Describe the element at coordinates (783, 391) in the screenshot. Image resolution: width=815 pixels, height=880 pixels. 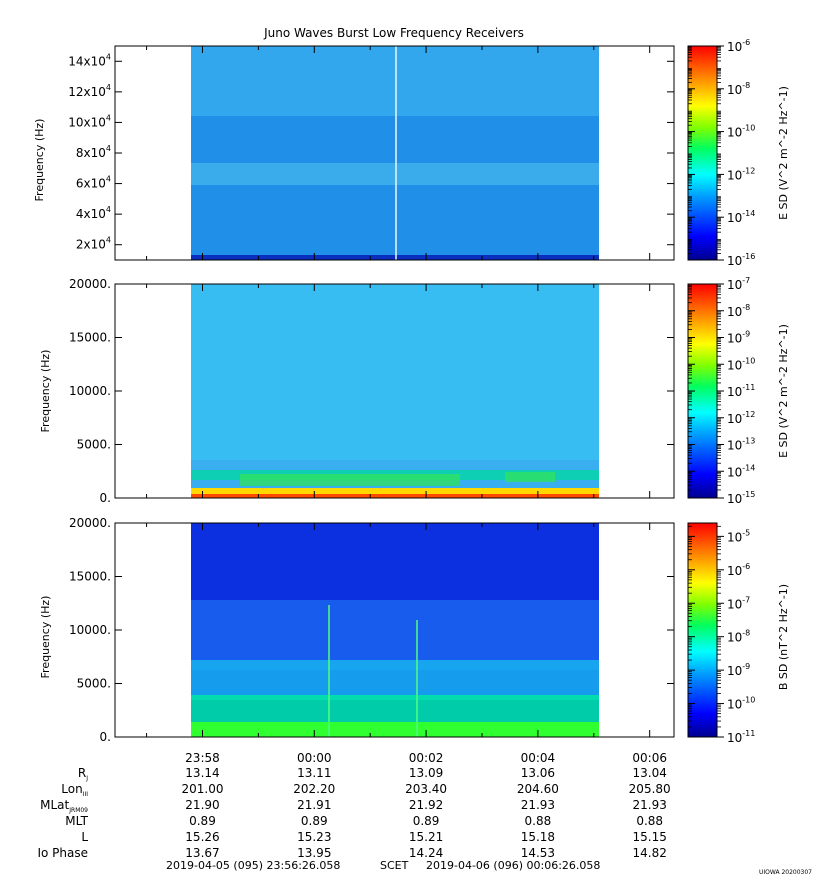
I see `colorbar-label: E SD (V^2 m^-2 Hz^-1)` at that location.